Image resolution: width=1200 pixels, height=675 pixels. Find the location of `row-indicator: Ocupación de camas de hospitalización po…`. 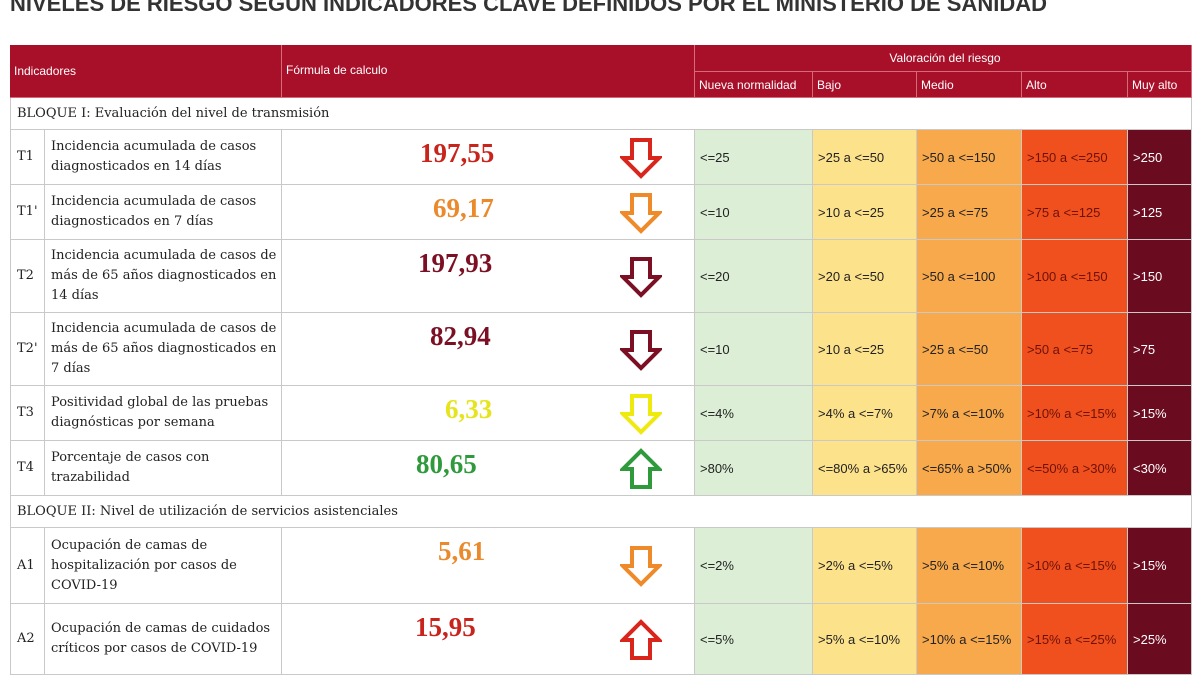

row-indicator: Ocupación de camas de hospitalización po… is located at coordinates (163, 566).